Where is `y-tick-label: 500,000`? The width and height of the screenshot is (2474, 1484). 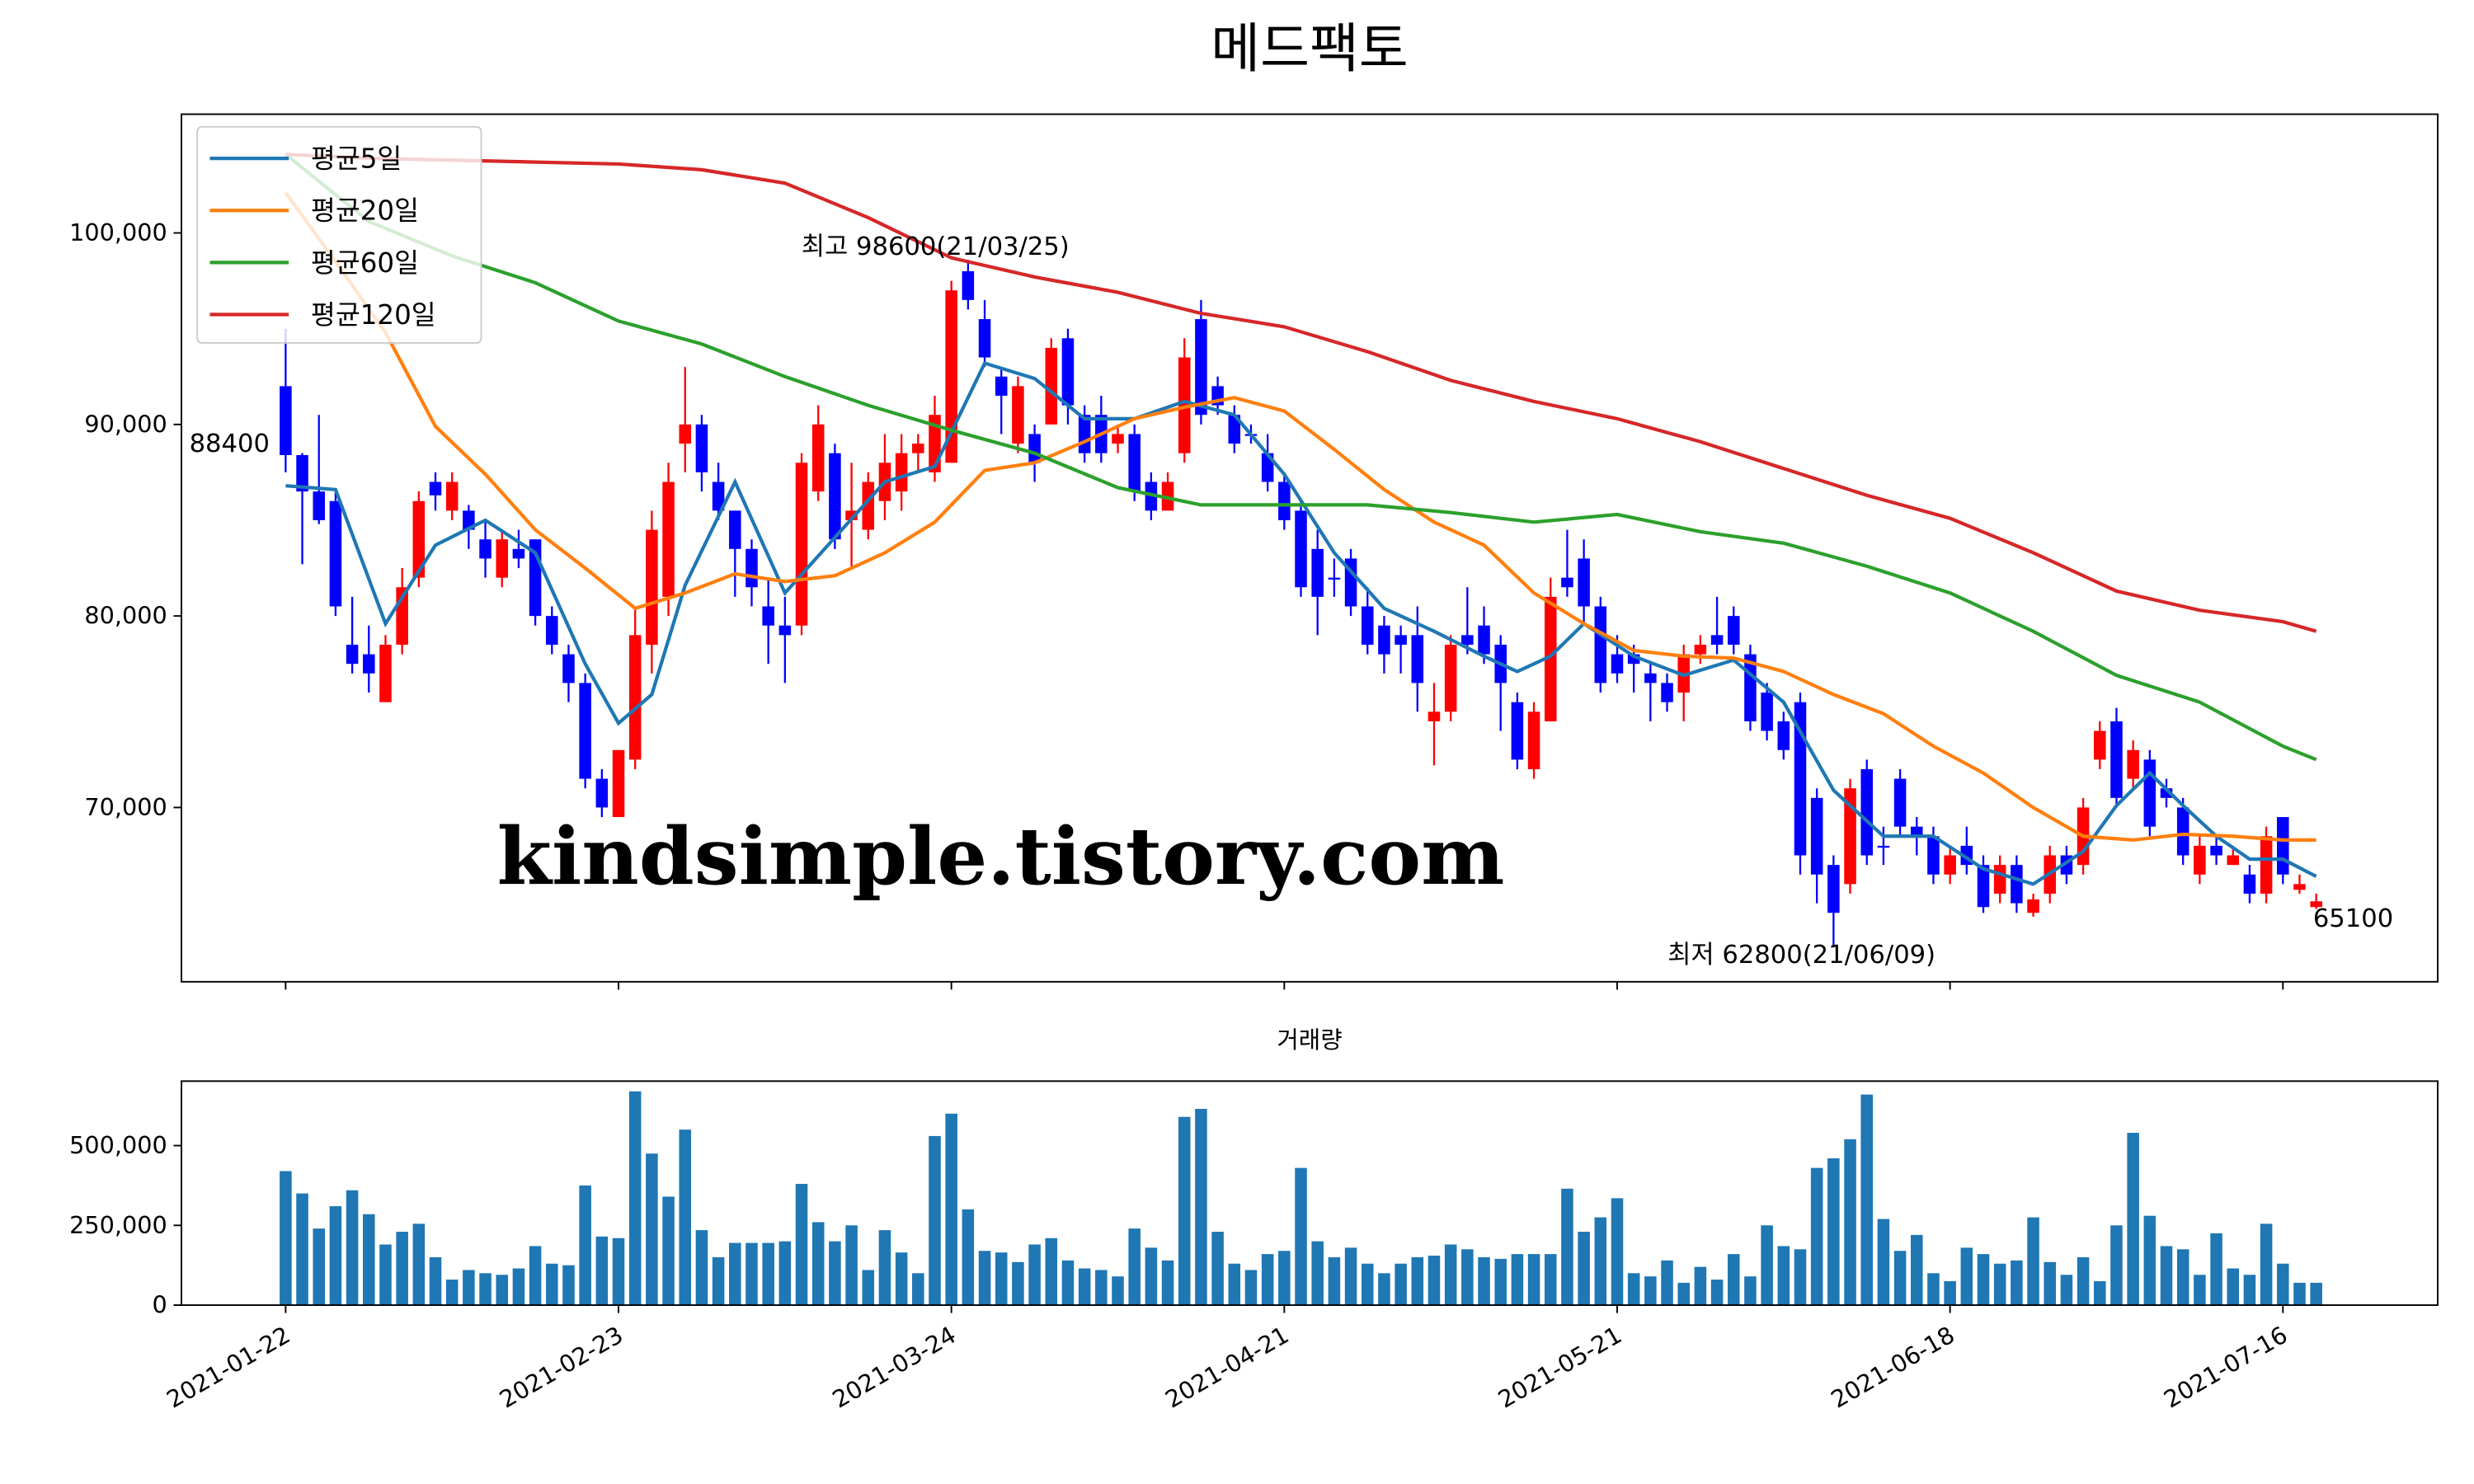
y-tick-label: 500,000 is located at coordinates (118, 1145).